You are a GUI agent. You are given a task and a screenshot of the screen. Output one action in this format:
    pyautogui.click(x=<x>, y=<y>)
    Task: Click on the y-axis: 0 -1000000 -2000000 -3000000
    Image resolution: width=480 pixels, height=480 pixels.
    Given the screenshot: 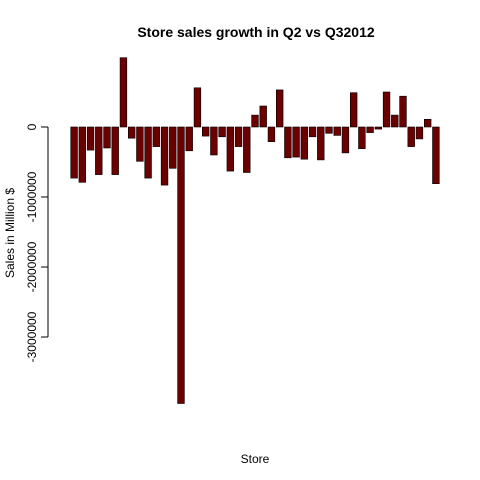 What is the action you would take?
    pyautogui.click(x=37, y=242)
    